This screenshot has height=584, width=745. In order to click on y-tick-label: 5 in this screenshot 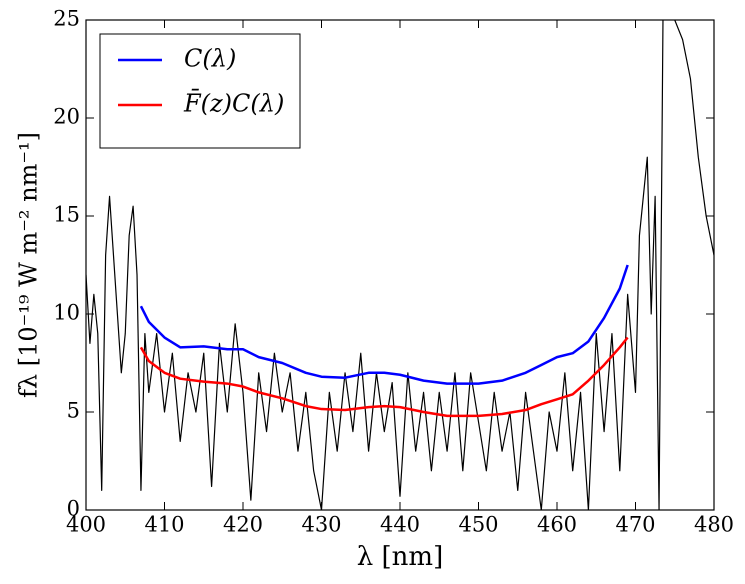, I will do `click(73, 411)`.